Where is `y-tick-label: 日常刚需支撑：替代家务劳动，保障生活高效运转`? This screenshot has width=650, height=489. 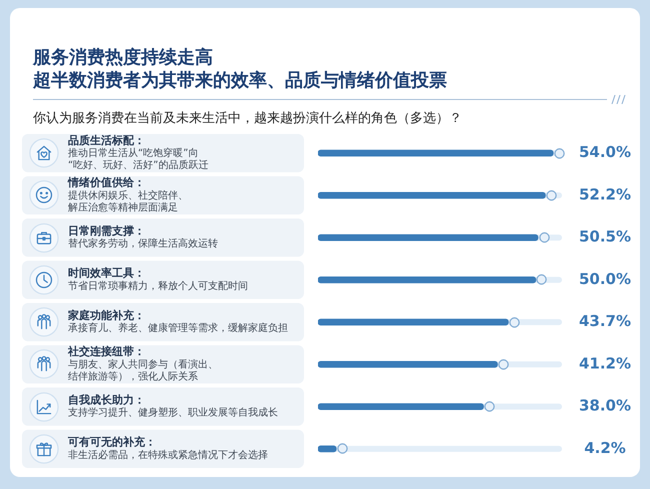 y-tick-label: 日常刚需支撑：替代家务劳动，保障生活高效运转 is located at coordinates (143, 237).